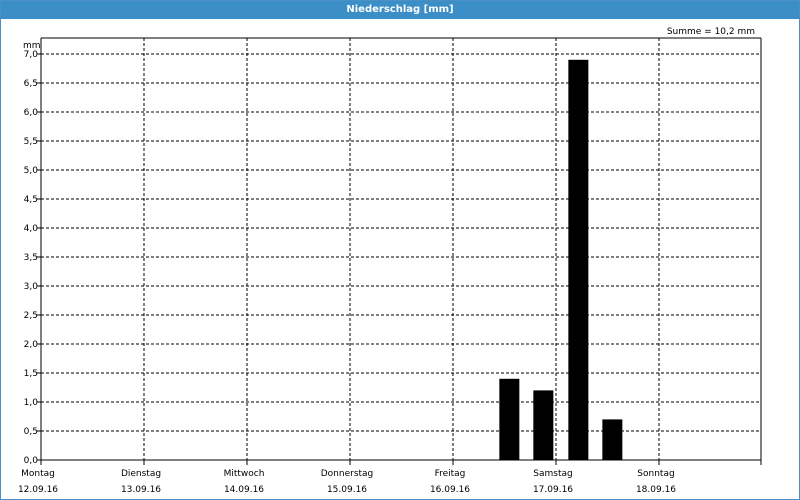 The height and width of the screenshot is (500, 800). What do you see at coordinates (347, 474) in the screenshot?
I see `x-day-label: Donnerstag` at bounding box center [347, 474].